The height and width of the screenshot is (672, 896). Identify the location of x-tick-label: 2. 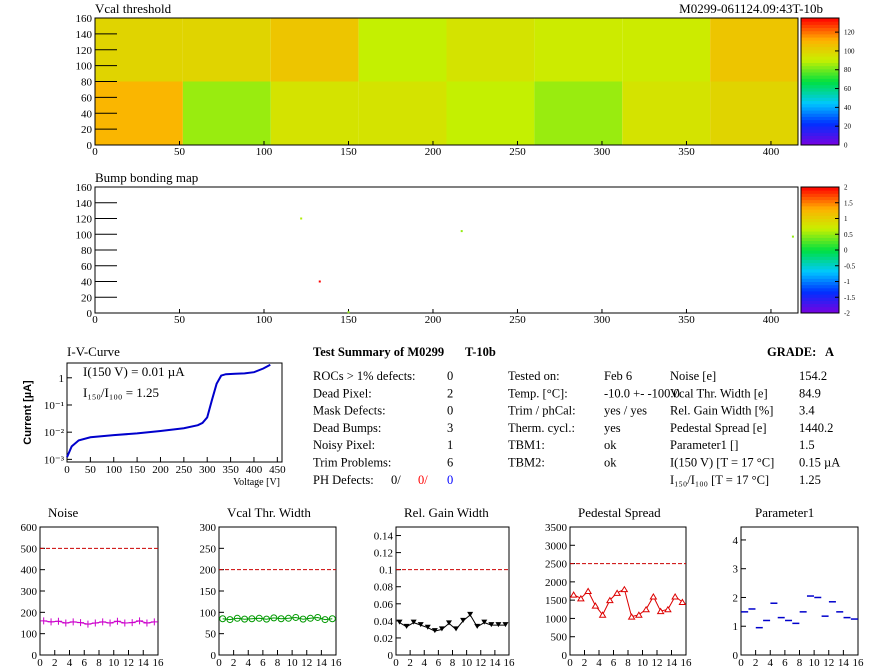
(585, 663).